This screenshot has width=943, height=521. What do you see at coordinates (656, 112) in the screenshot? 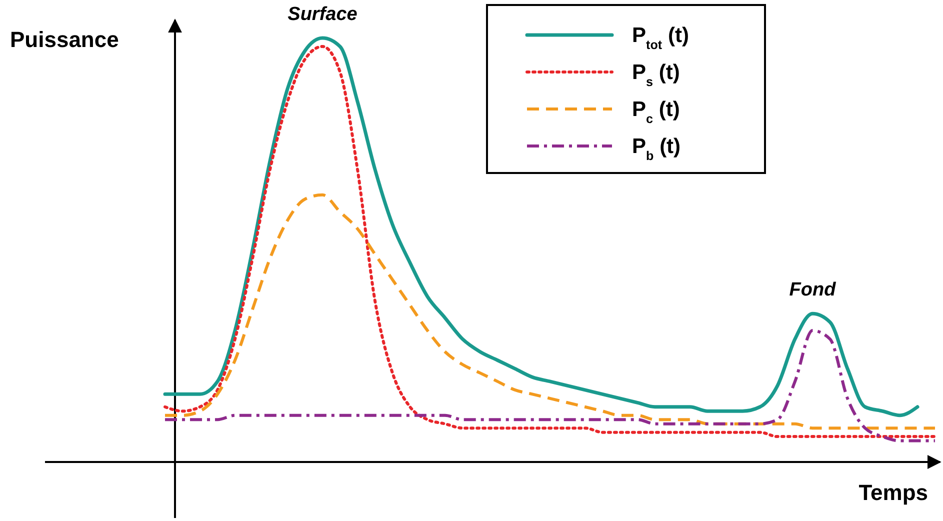
I see `legend-label: P$_{c}$(t)` at bounding box center [656, 112].